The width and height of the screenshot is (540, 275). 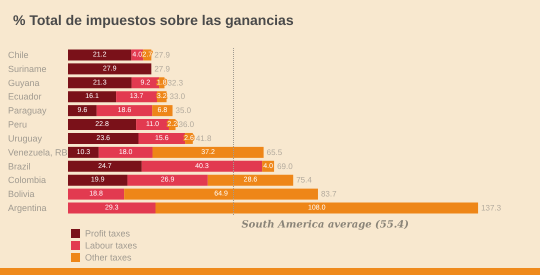 I want to click on y-tick-label: Venezuela, RB, so click(x=38, y=152).